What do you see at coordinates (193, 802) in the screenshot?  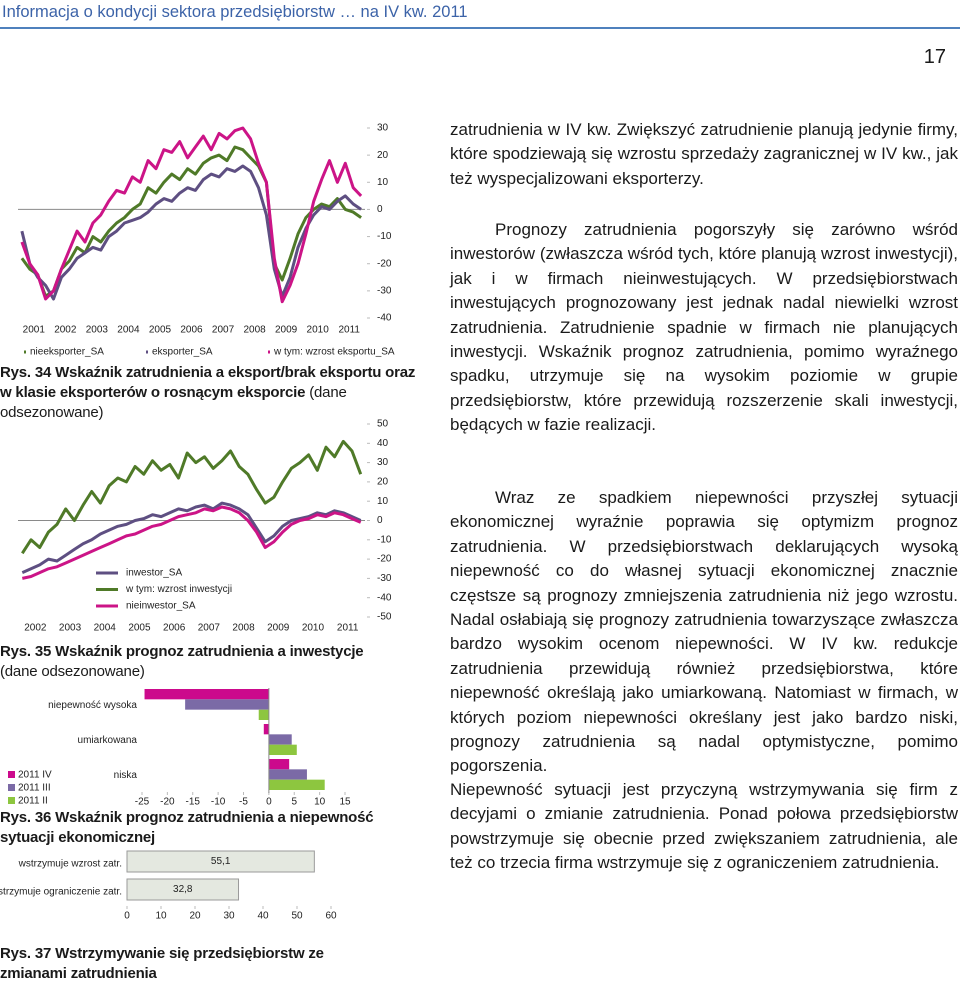 I see `x-tick-label: -15` at bounding box center [193, 802].